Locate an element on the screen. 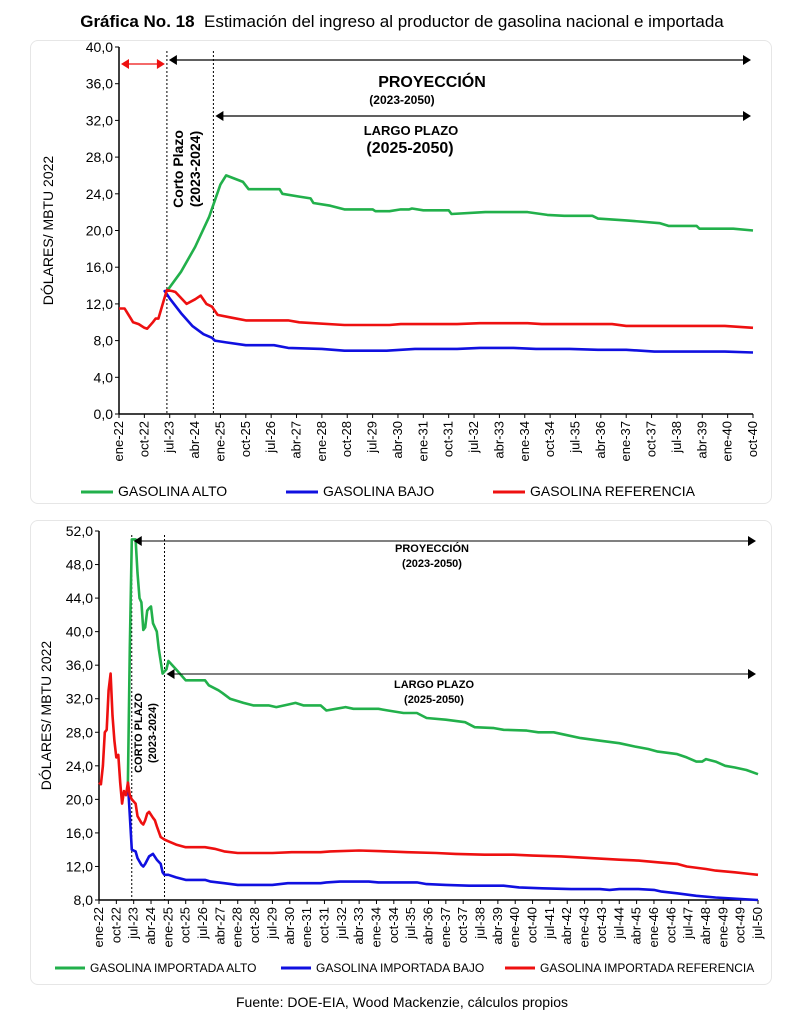 Image resolution: width=804 pixels, height=1024 pixels. c1-x-tick-label: ene-34 is located at coordinates (524, 441).